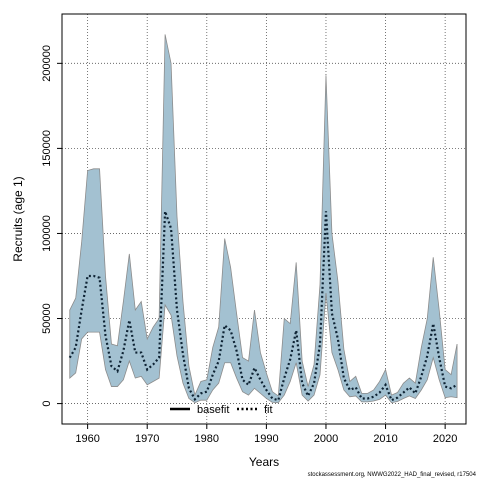 The height and width of the screenshot is (480, 480). What do you see at coordinates (268, 410) in the screenshot?
I see `legend-label-fit: fit` at bounding box center [268, 410].